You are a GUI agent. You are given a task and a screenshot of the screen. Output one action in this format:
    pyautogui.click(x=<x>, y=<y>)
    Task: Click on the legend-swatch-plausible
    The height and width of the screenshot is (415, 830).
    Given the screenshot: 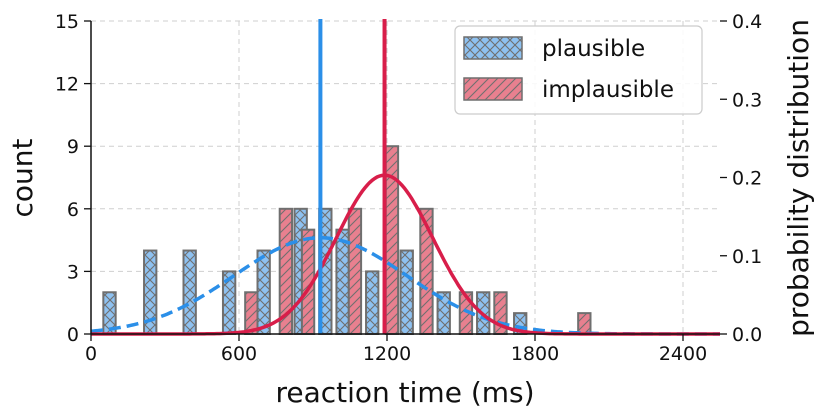 What is the action you would take?
    pyautogui.click(x=493, y=48)
    